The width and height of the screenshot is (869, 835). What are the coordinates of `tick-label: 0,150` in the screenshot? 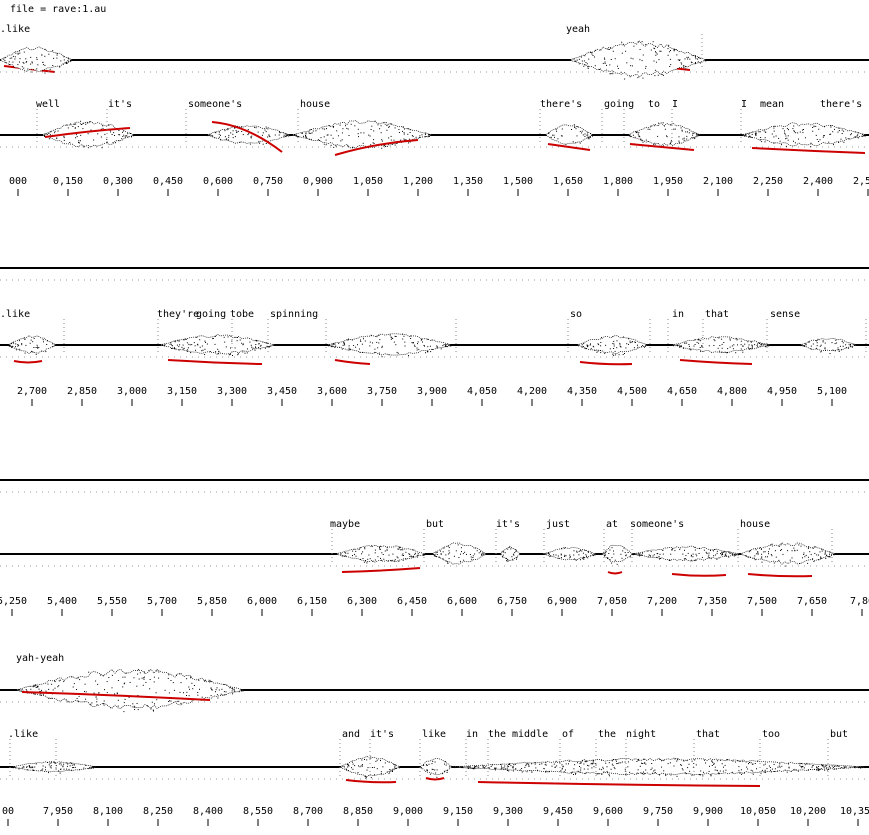 It's located at (68, 181).